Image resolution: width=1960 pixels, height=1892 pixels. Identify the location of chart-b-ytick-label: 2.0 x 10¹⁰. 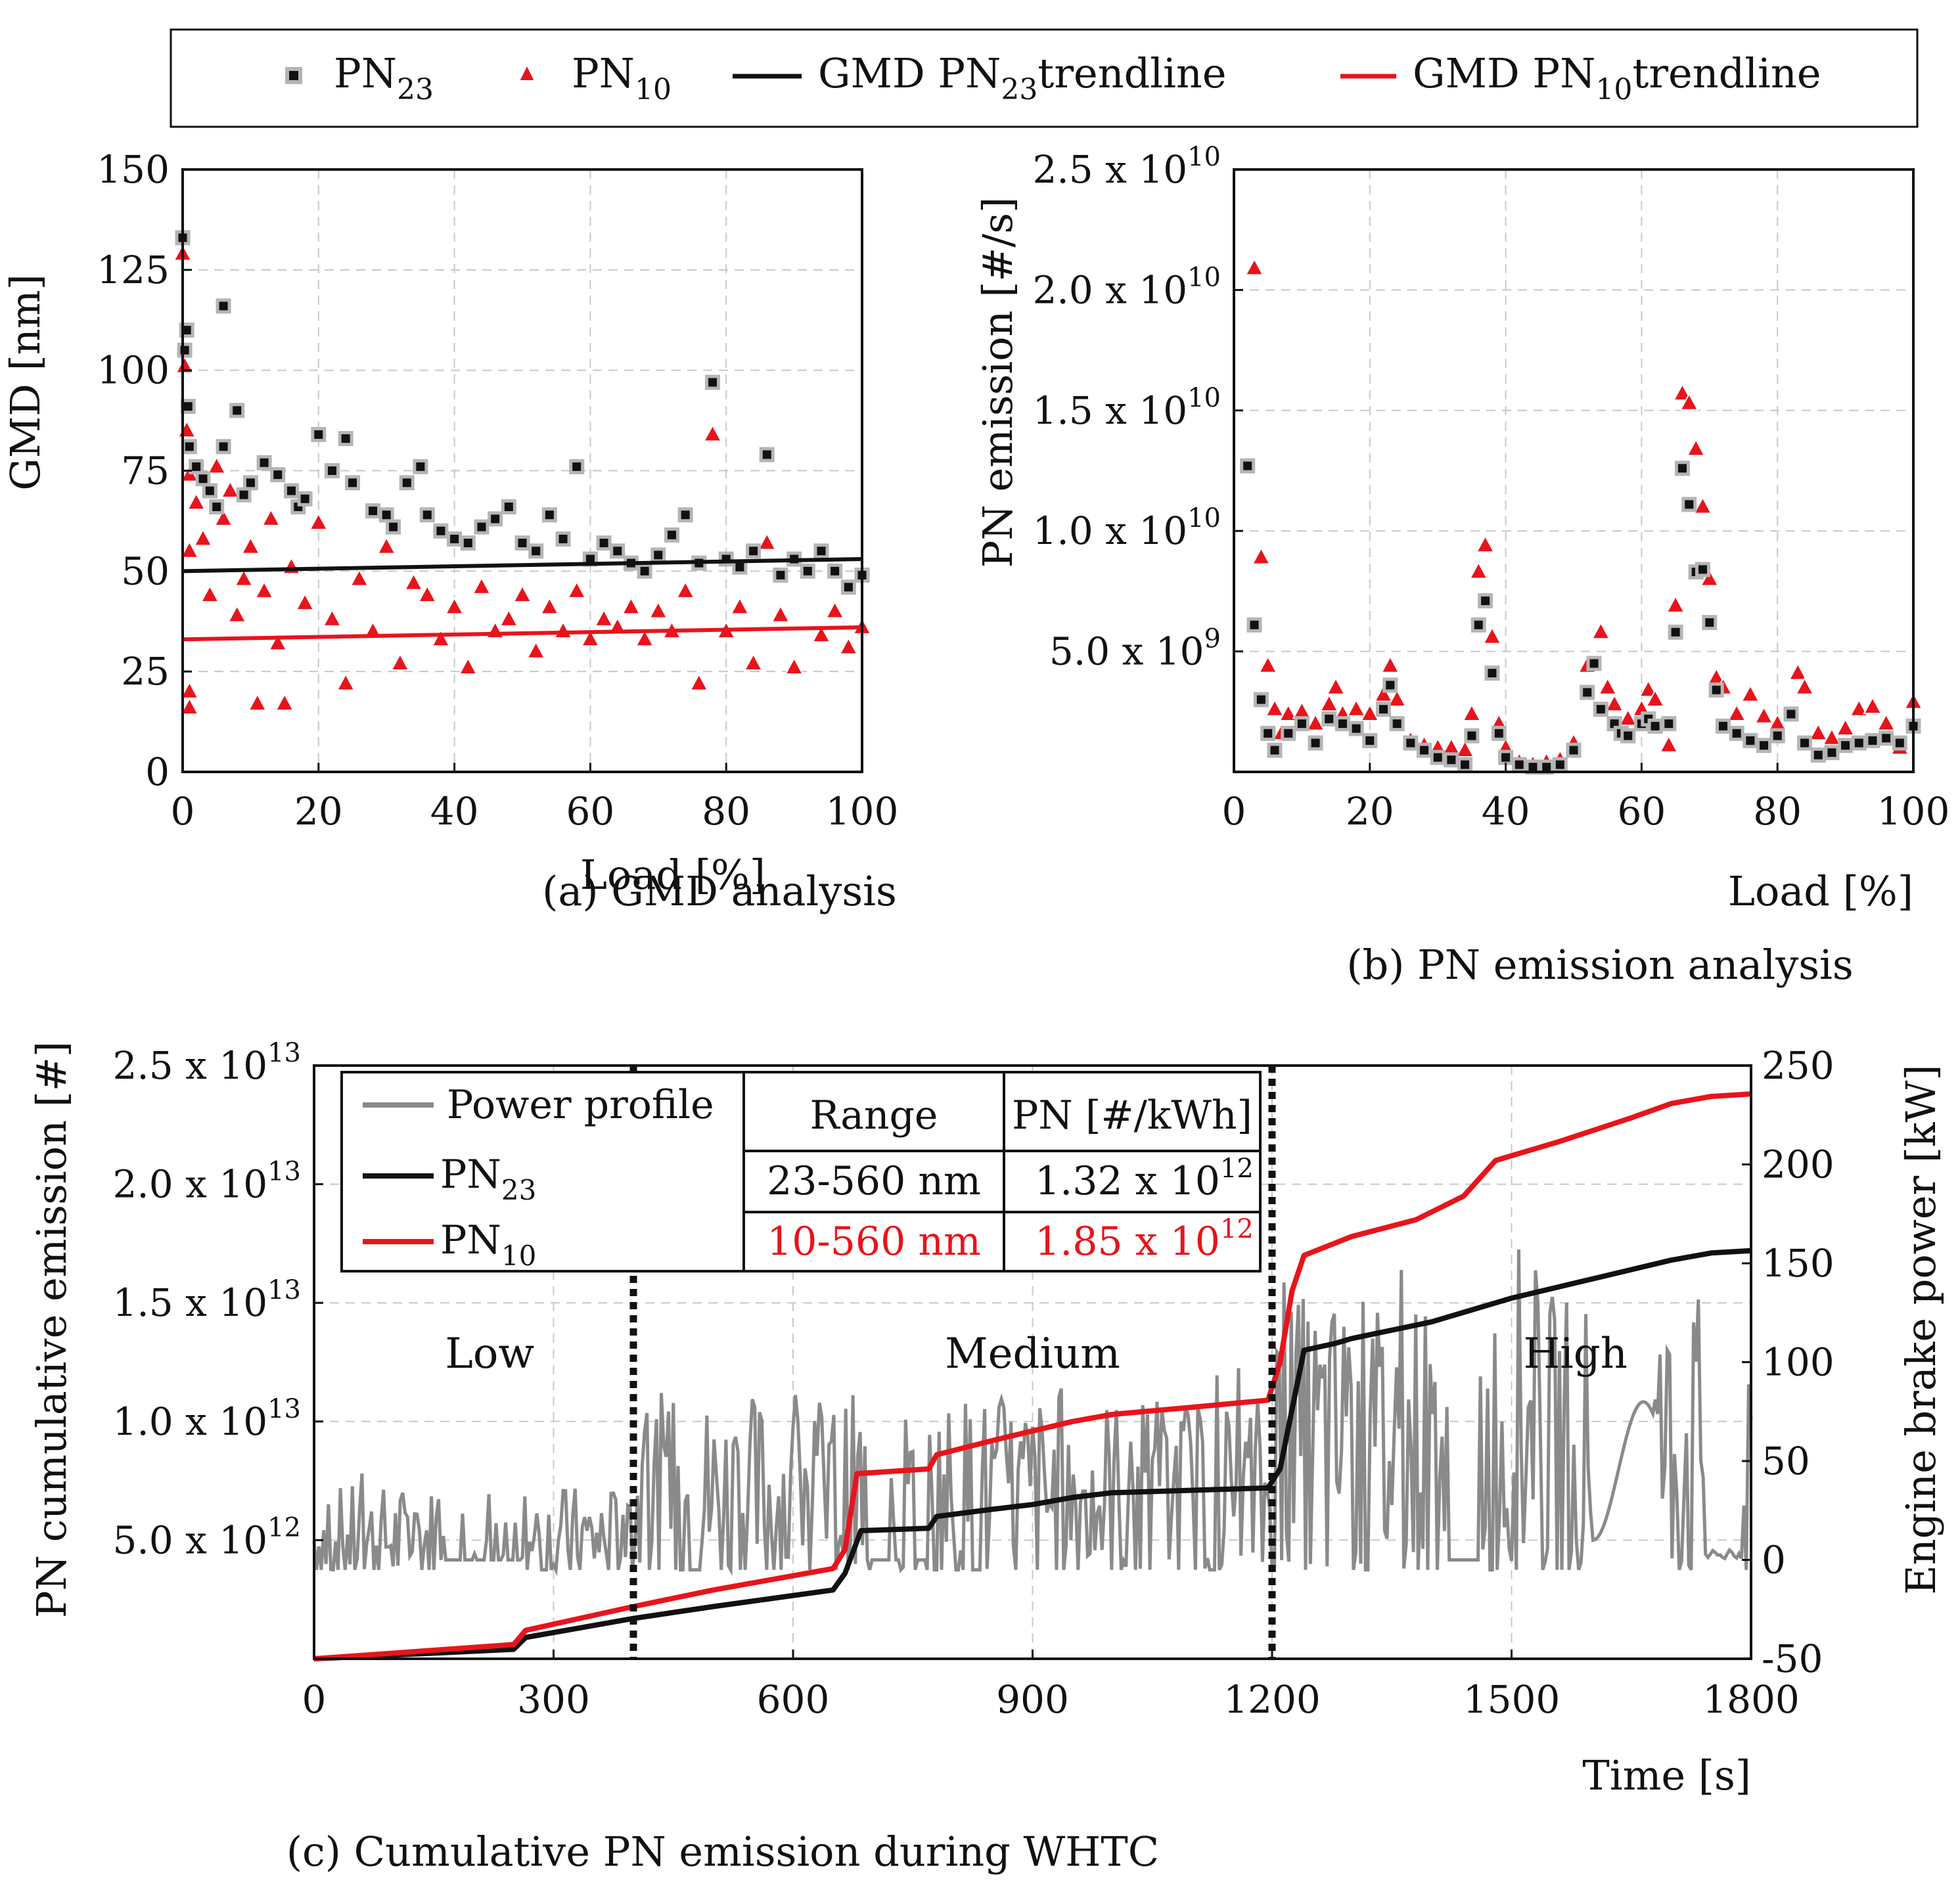
(1126, 287).